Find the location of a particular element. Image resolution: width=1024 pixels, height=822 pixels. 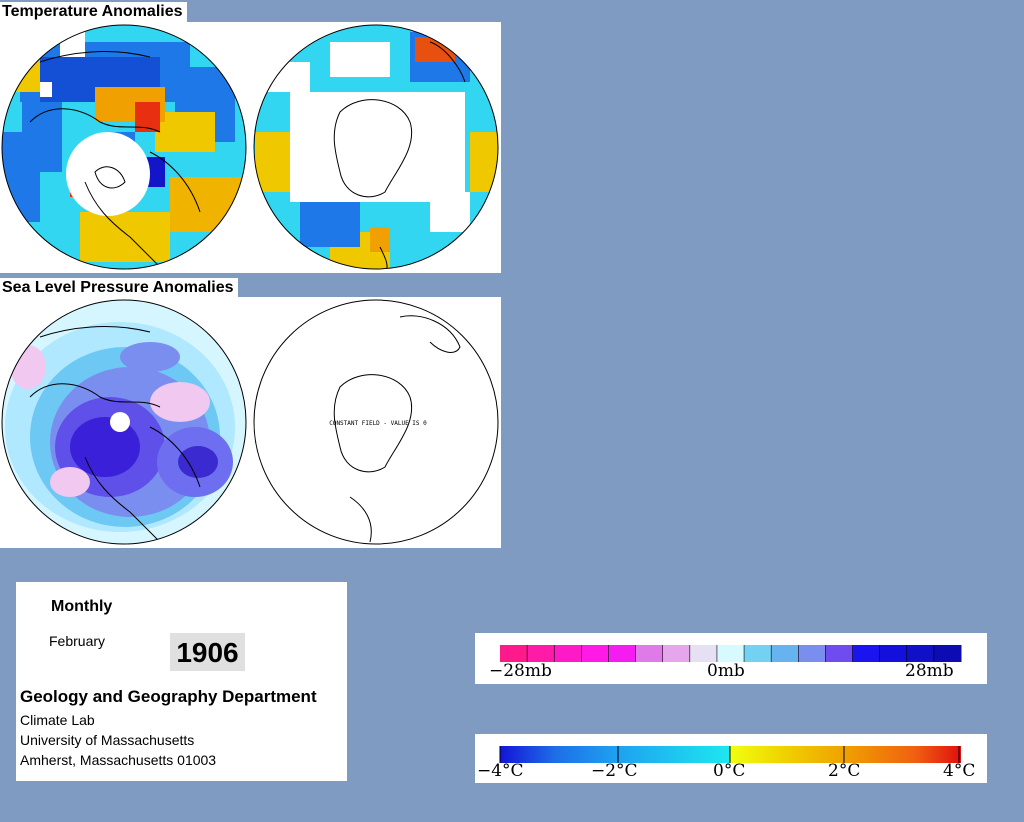

department-name: Geology and Geography Department is located at coordinates (168, 696).